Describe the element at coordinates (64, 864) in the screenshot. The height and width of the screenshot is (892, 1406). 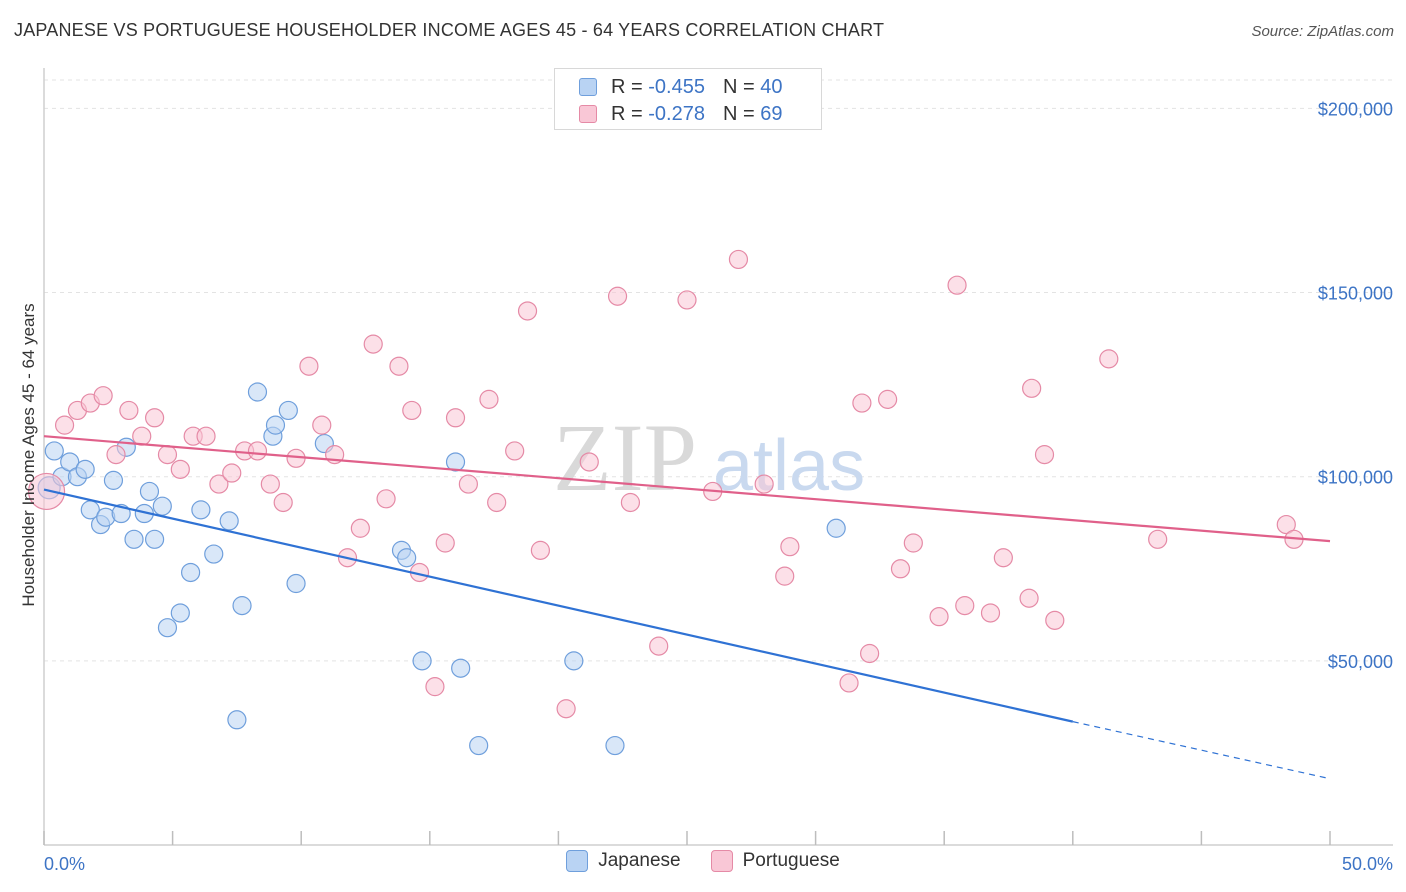
I see `x-tick-label: 0.0%` at that location.